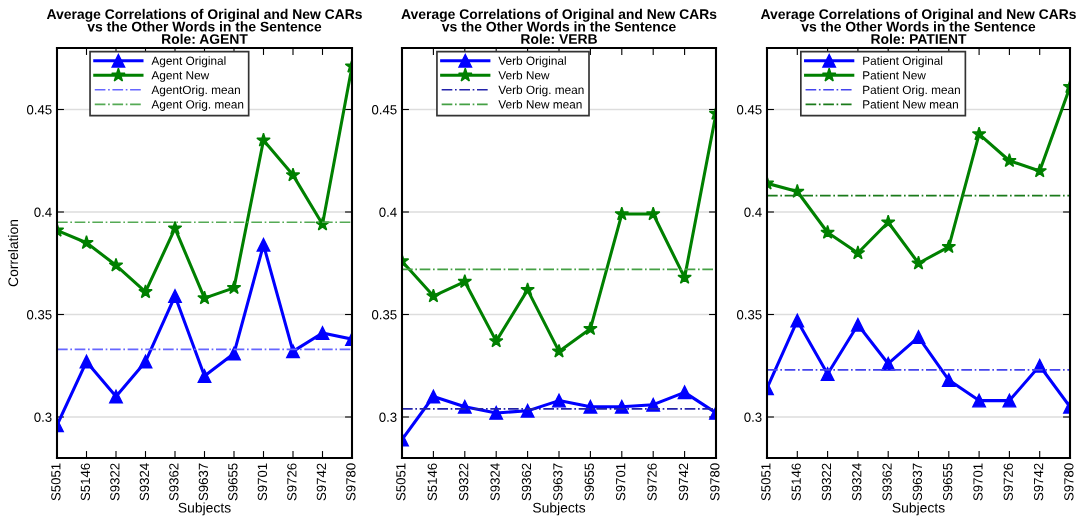 This screenshot has height=518, width=1084. I want to click on legend-label: Patient New mean, so click(910, 104).